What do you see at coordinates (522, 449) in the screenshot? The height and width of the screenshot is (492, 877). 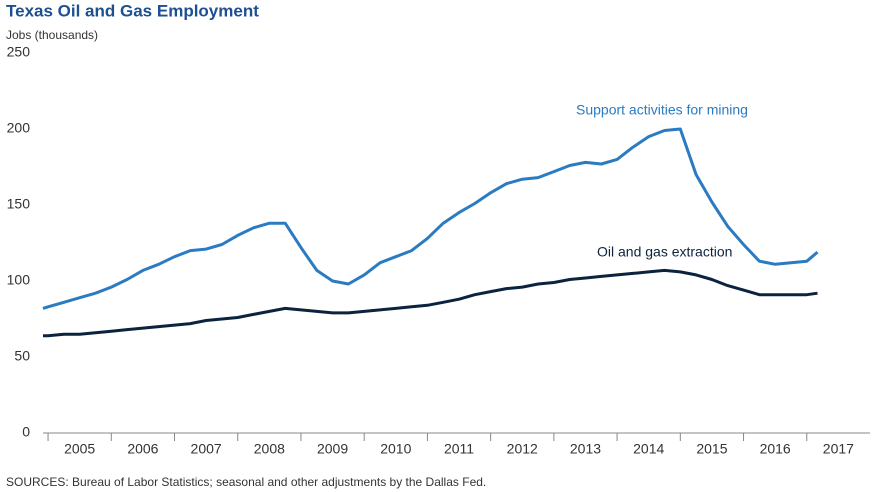 I see `x-tick-label: 2012` at bounding box center [522, 449].